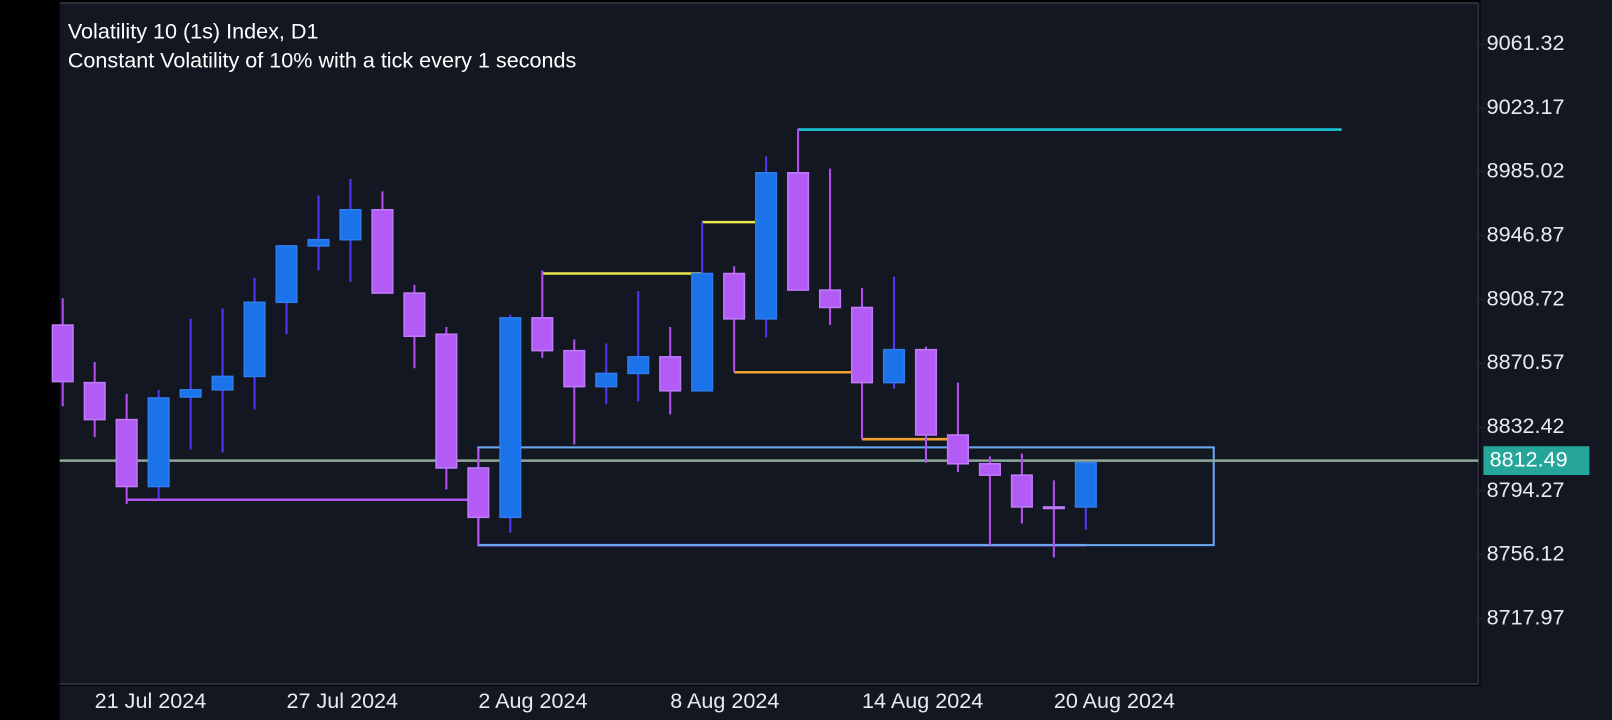  What do you see at coordinates (922, 700) in the screenshot?
I see `x-tick-label: 14 Aug 2024` at bounding box center [922, 700].